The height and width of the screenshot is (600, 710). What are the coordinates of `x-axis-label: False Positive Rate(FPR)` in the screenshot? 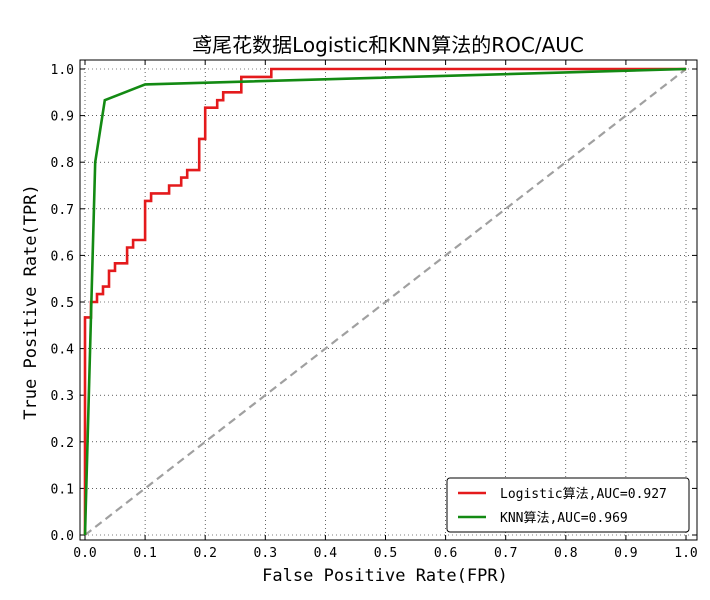 It's located at (385, 576).